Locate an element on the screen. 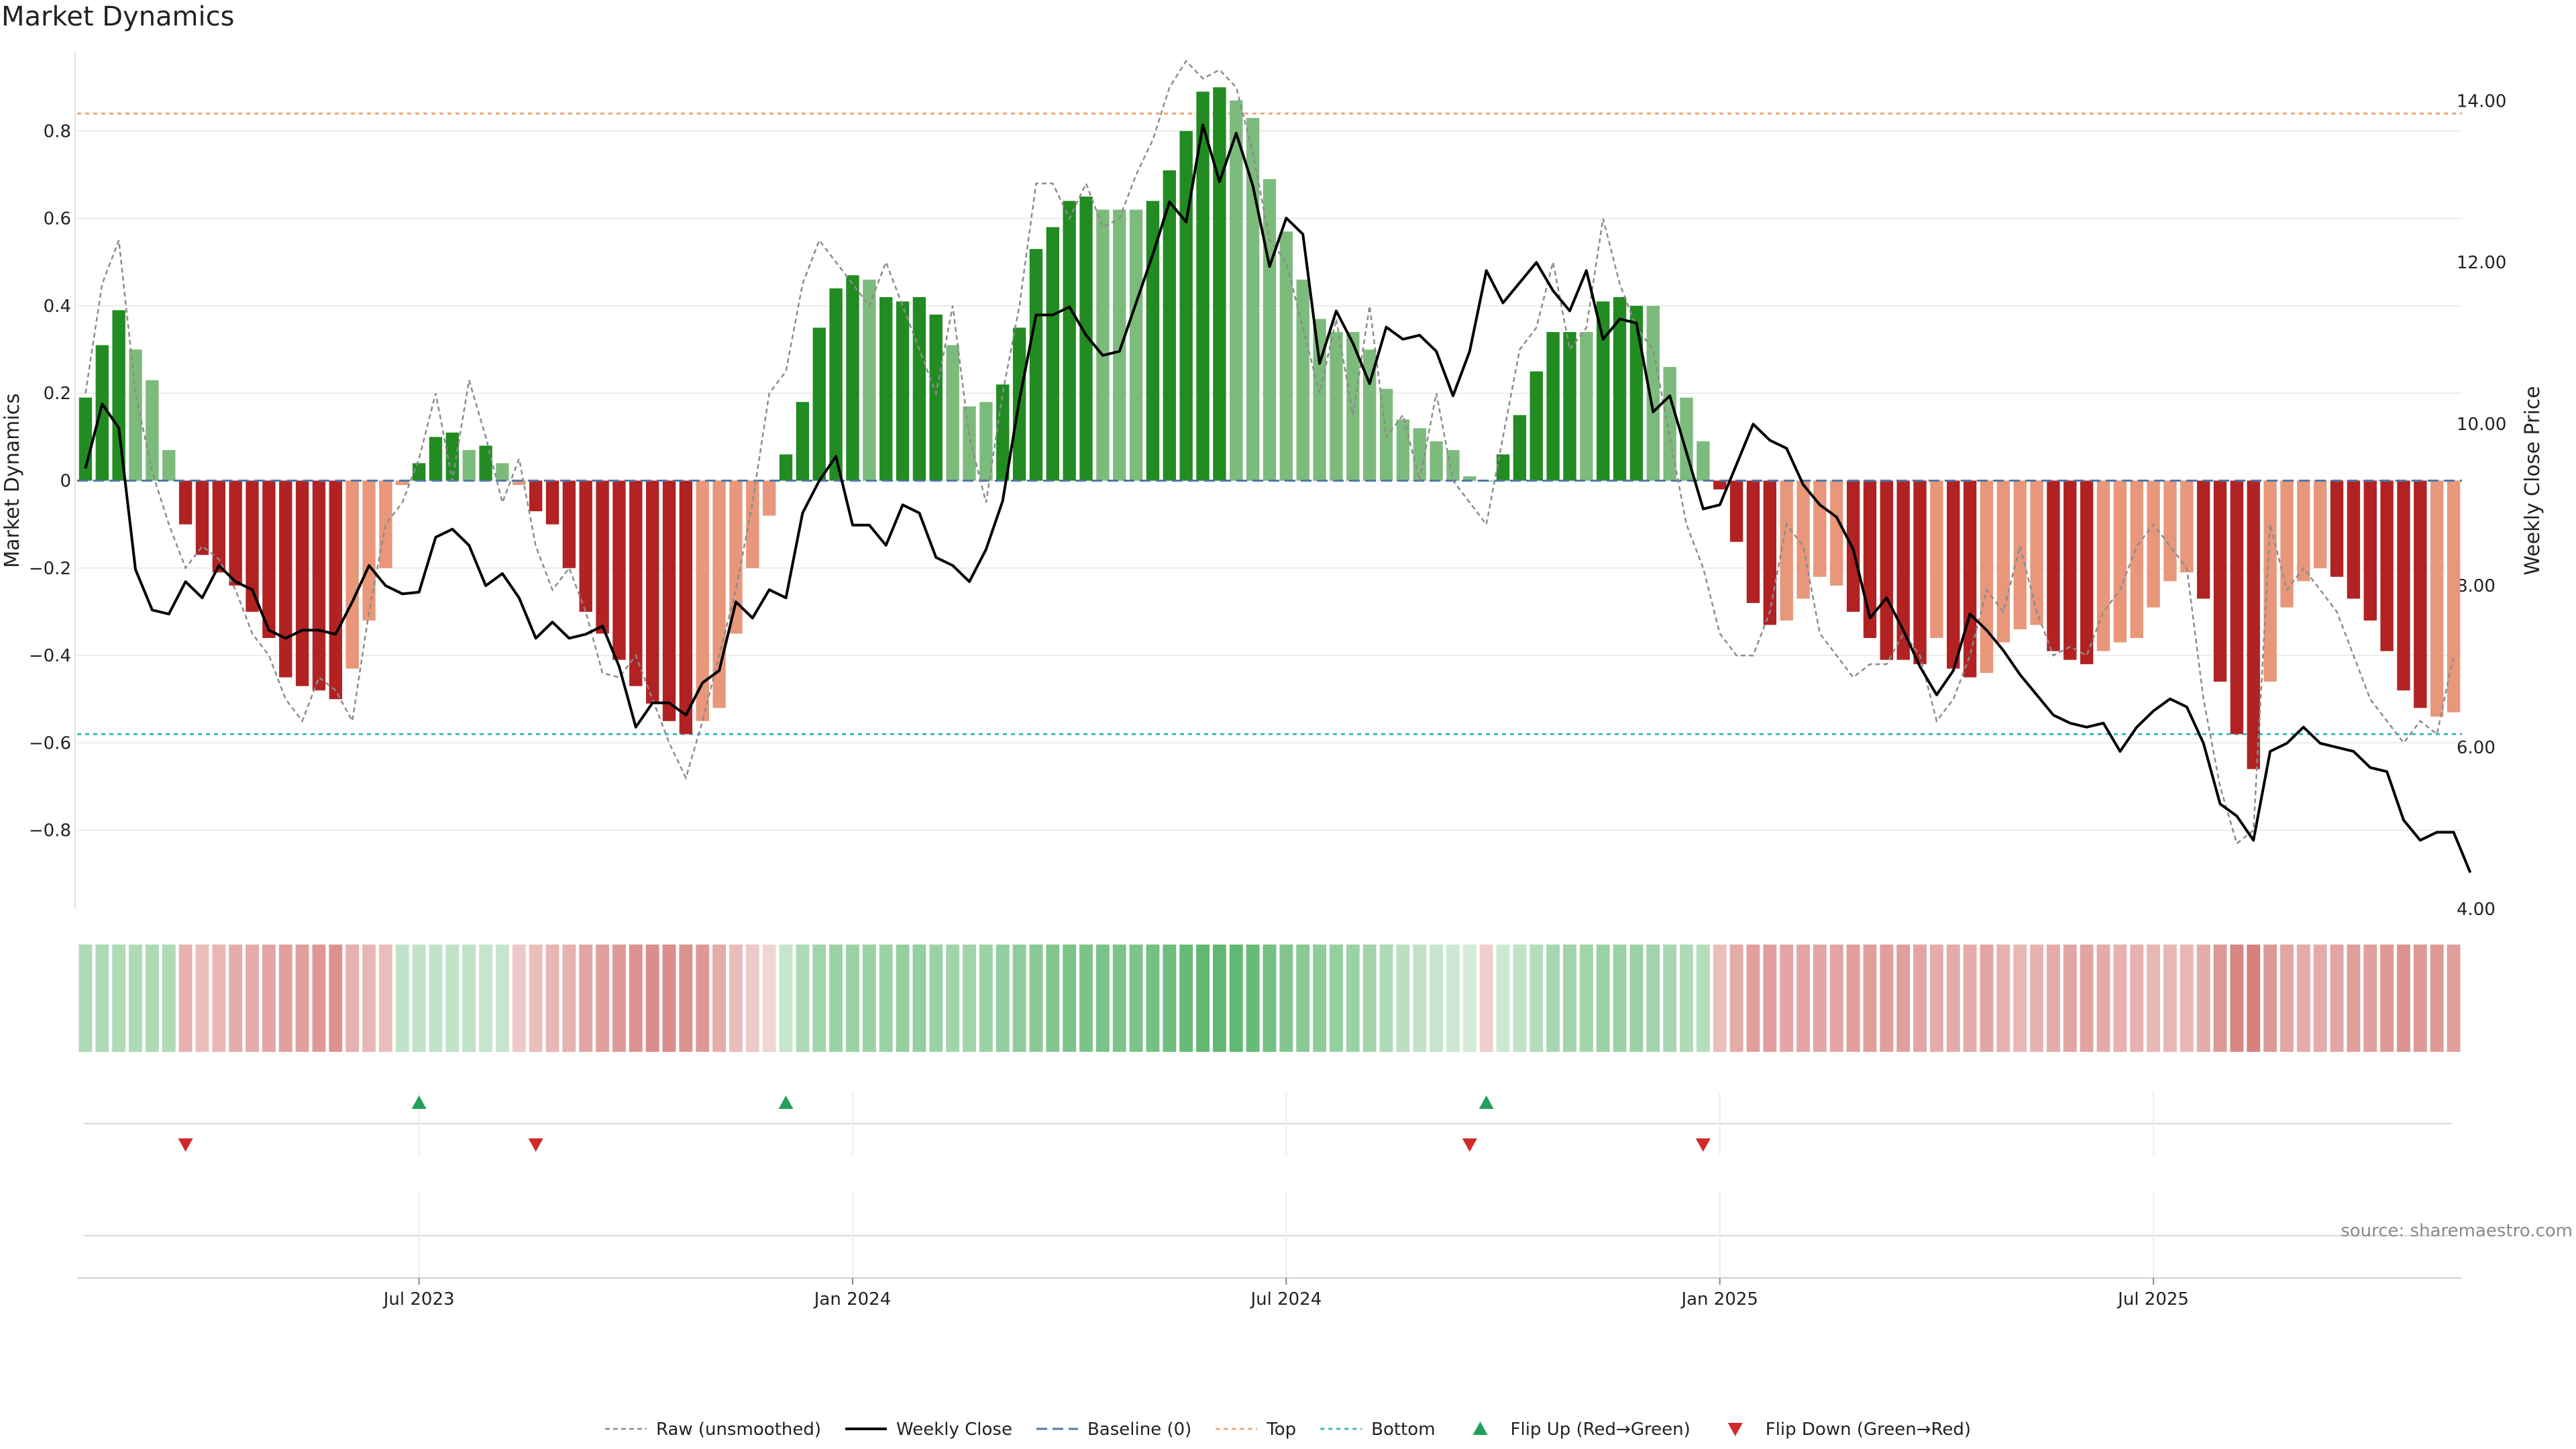 The height and width of the screenshot is (1449, 2576). flip-up-marker is located at coordinates (786, 1102).